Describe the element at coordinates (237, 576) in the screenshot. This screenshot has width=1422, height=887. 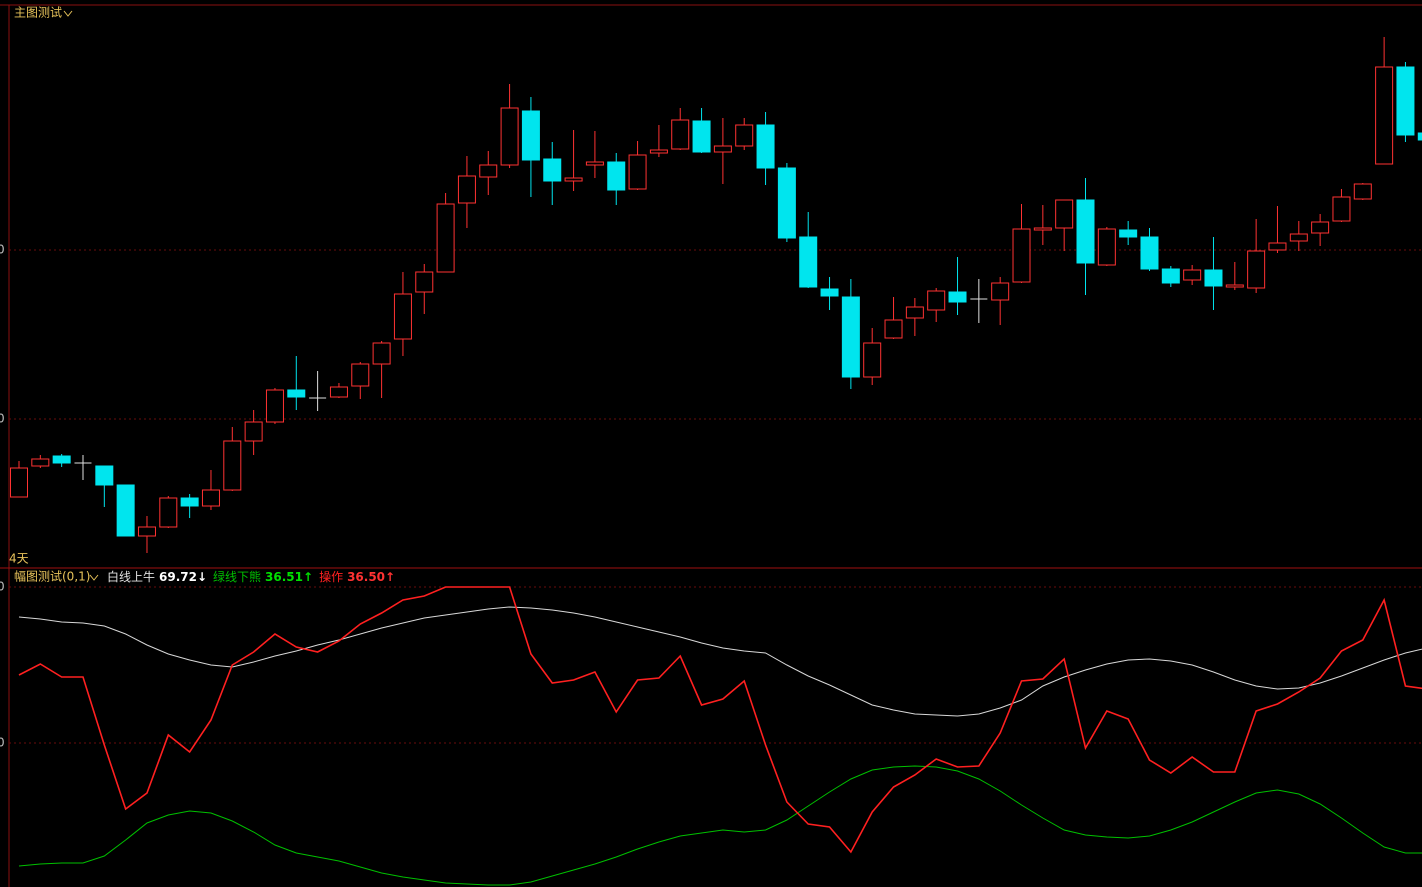
I see `legend-name: 绿线下熊` at that location.